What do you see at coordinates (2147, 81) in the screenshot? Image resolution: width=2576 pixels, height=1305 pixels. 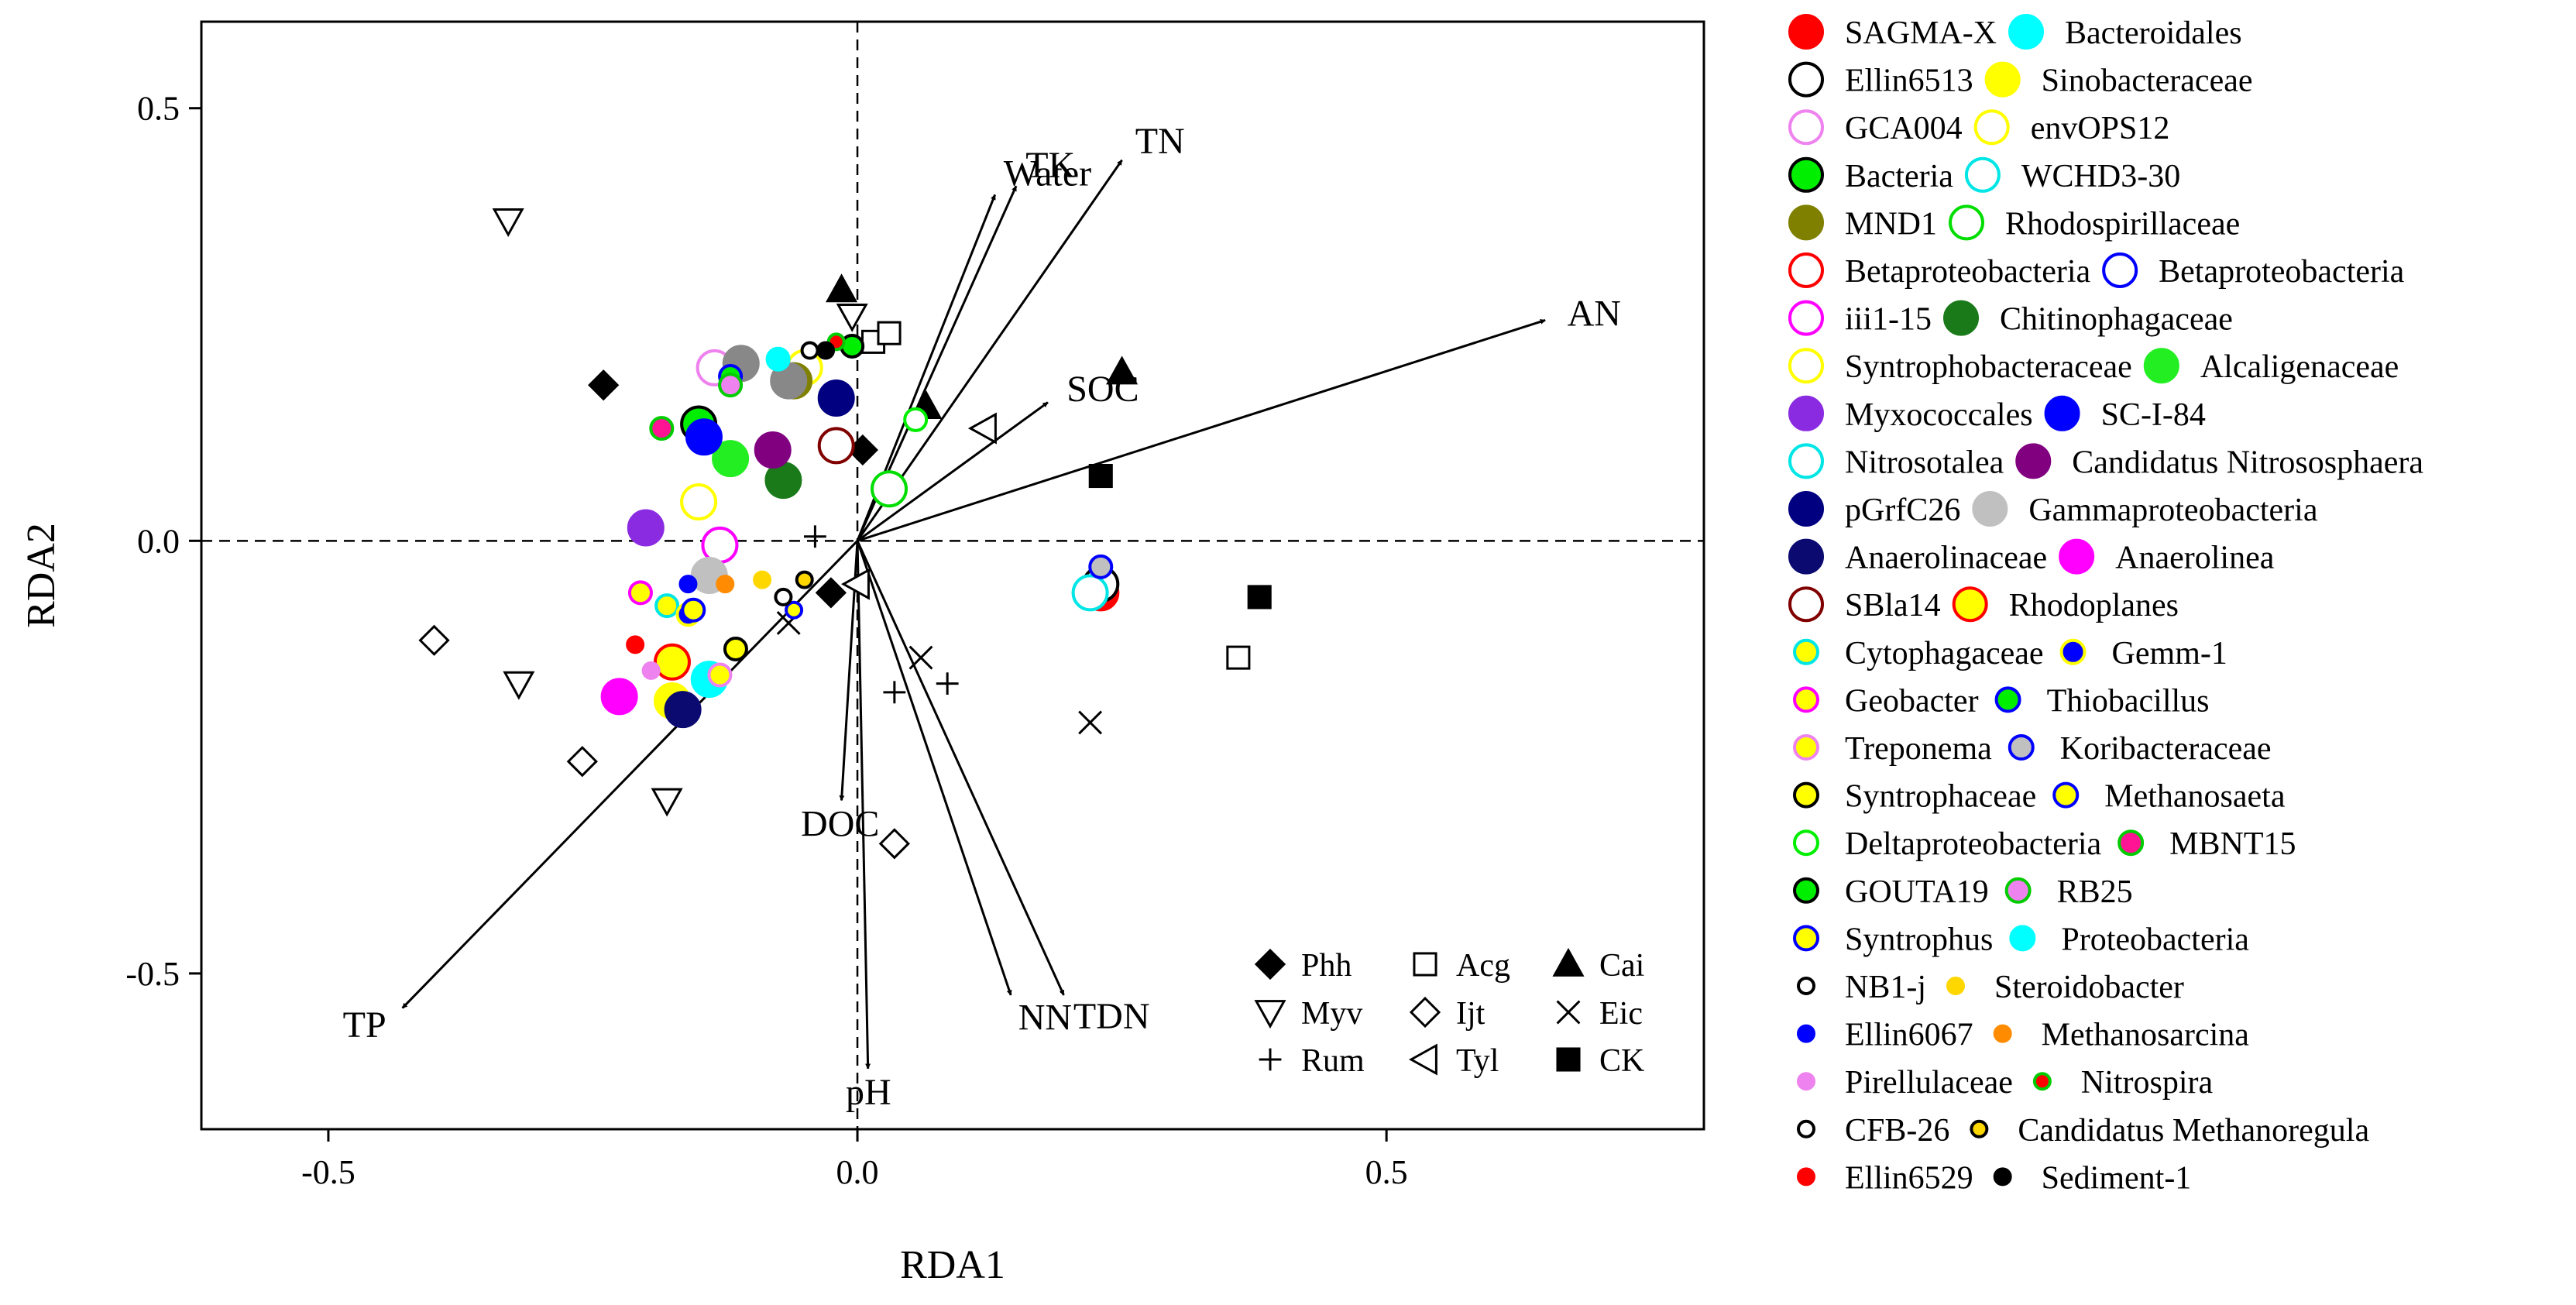 I see `legend-species-label: Sinobacteraceae` at bounding box center [2147, 81].